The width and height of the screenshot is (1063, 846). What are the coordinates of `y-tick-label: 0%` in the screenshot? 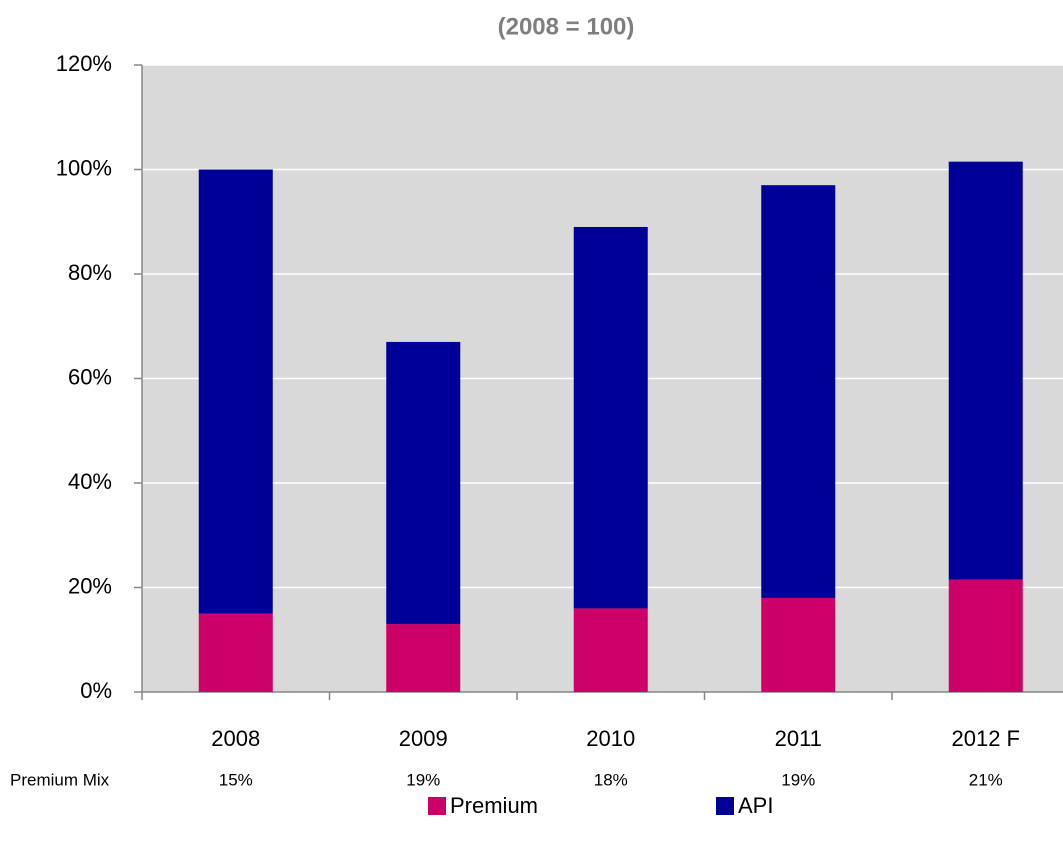 It's located at (96, 690).